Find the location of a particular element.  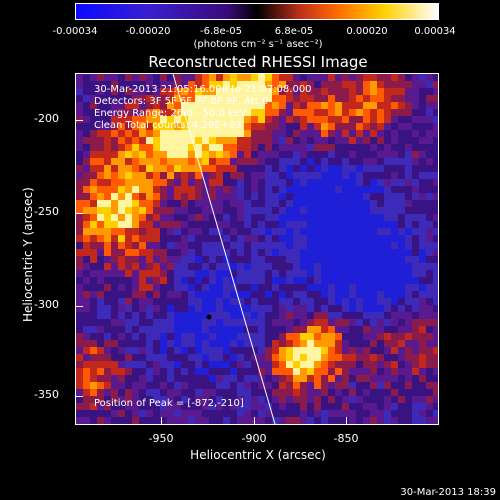

colorbar is located at coordinates (257, 11).